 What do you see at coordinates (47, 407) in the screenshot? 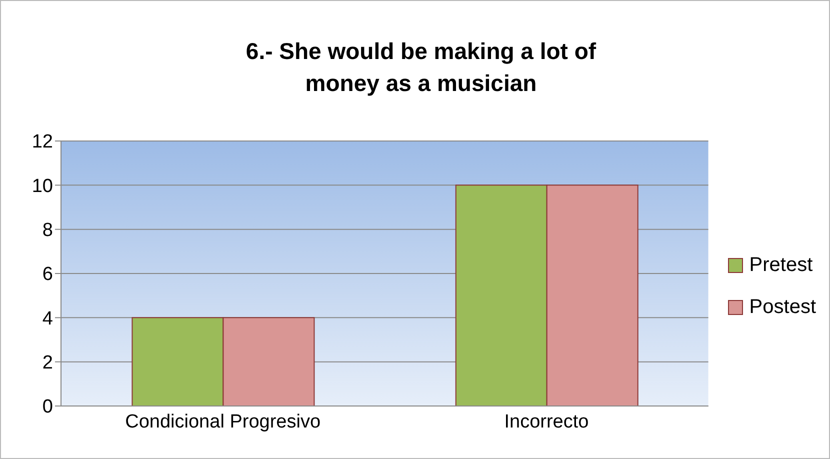
I see `y-tick-label: 0` at bounding box center [47, 407].